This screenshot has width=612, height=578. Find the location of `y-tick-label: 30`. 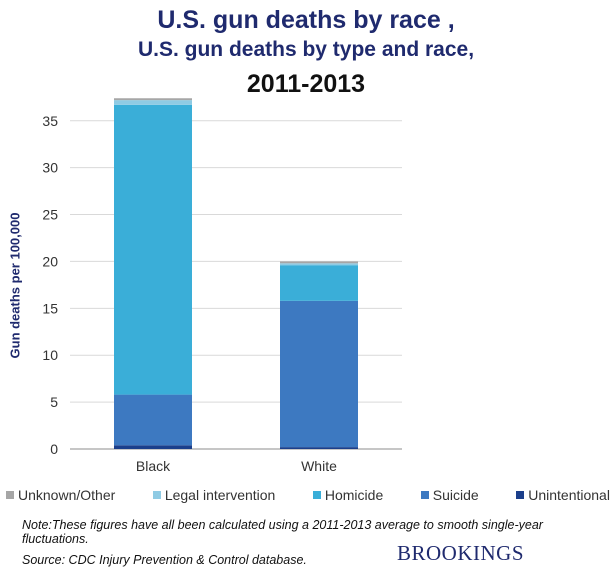

y-tick-label: 30 is located at coordinates (50, 168).